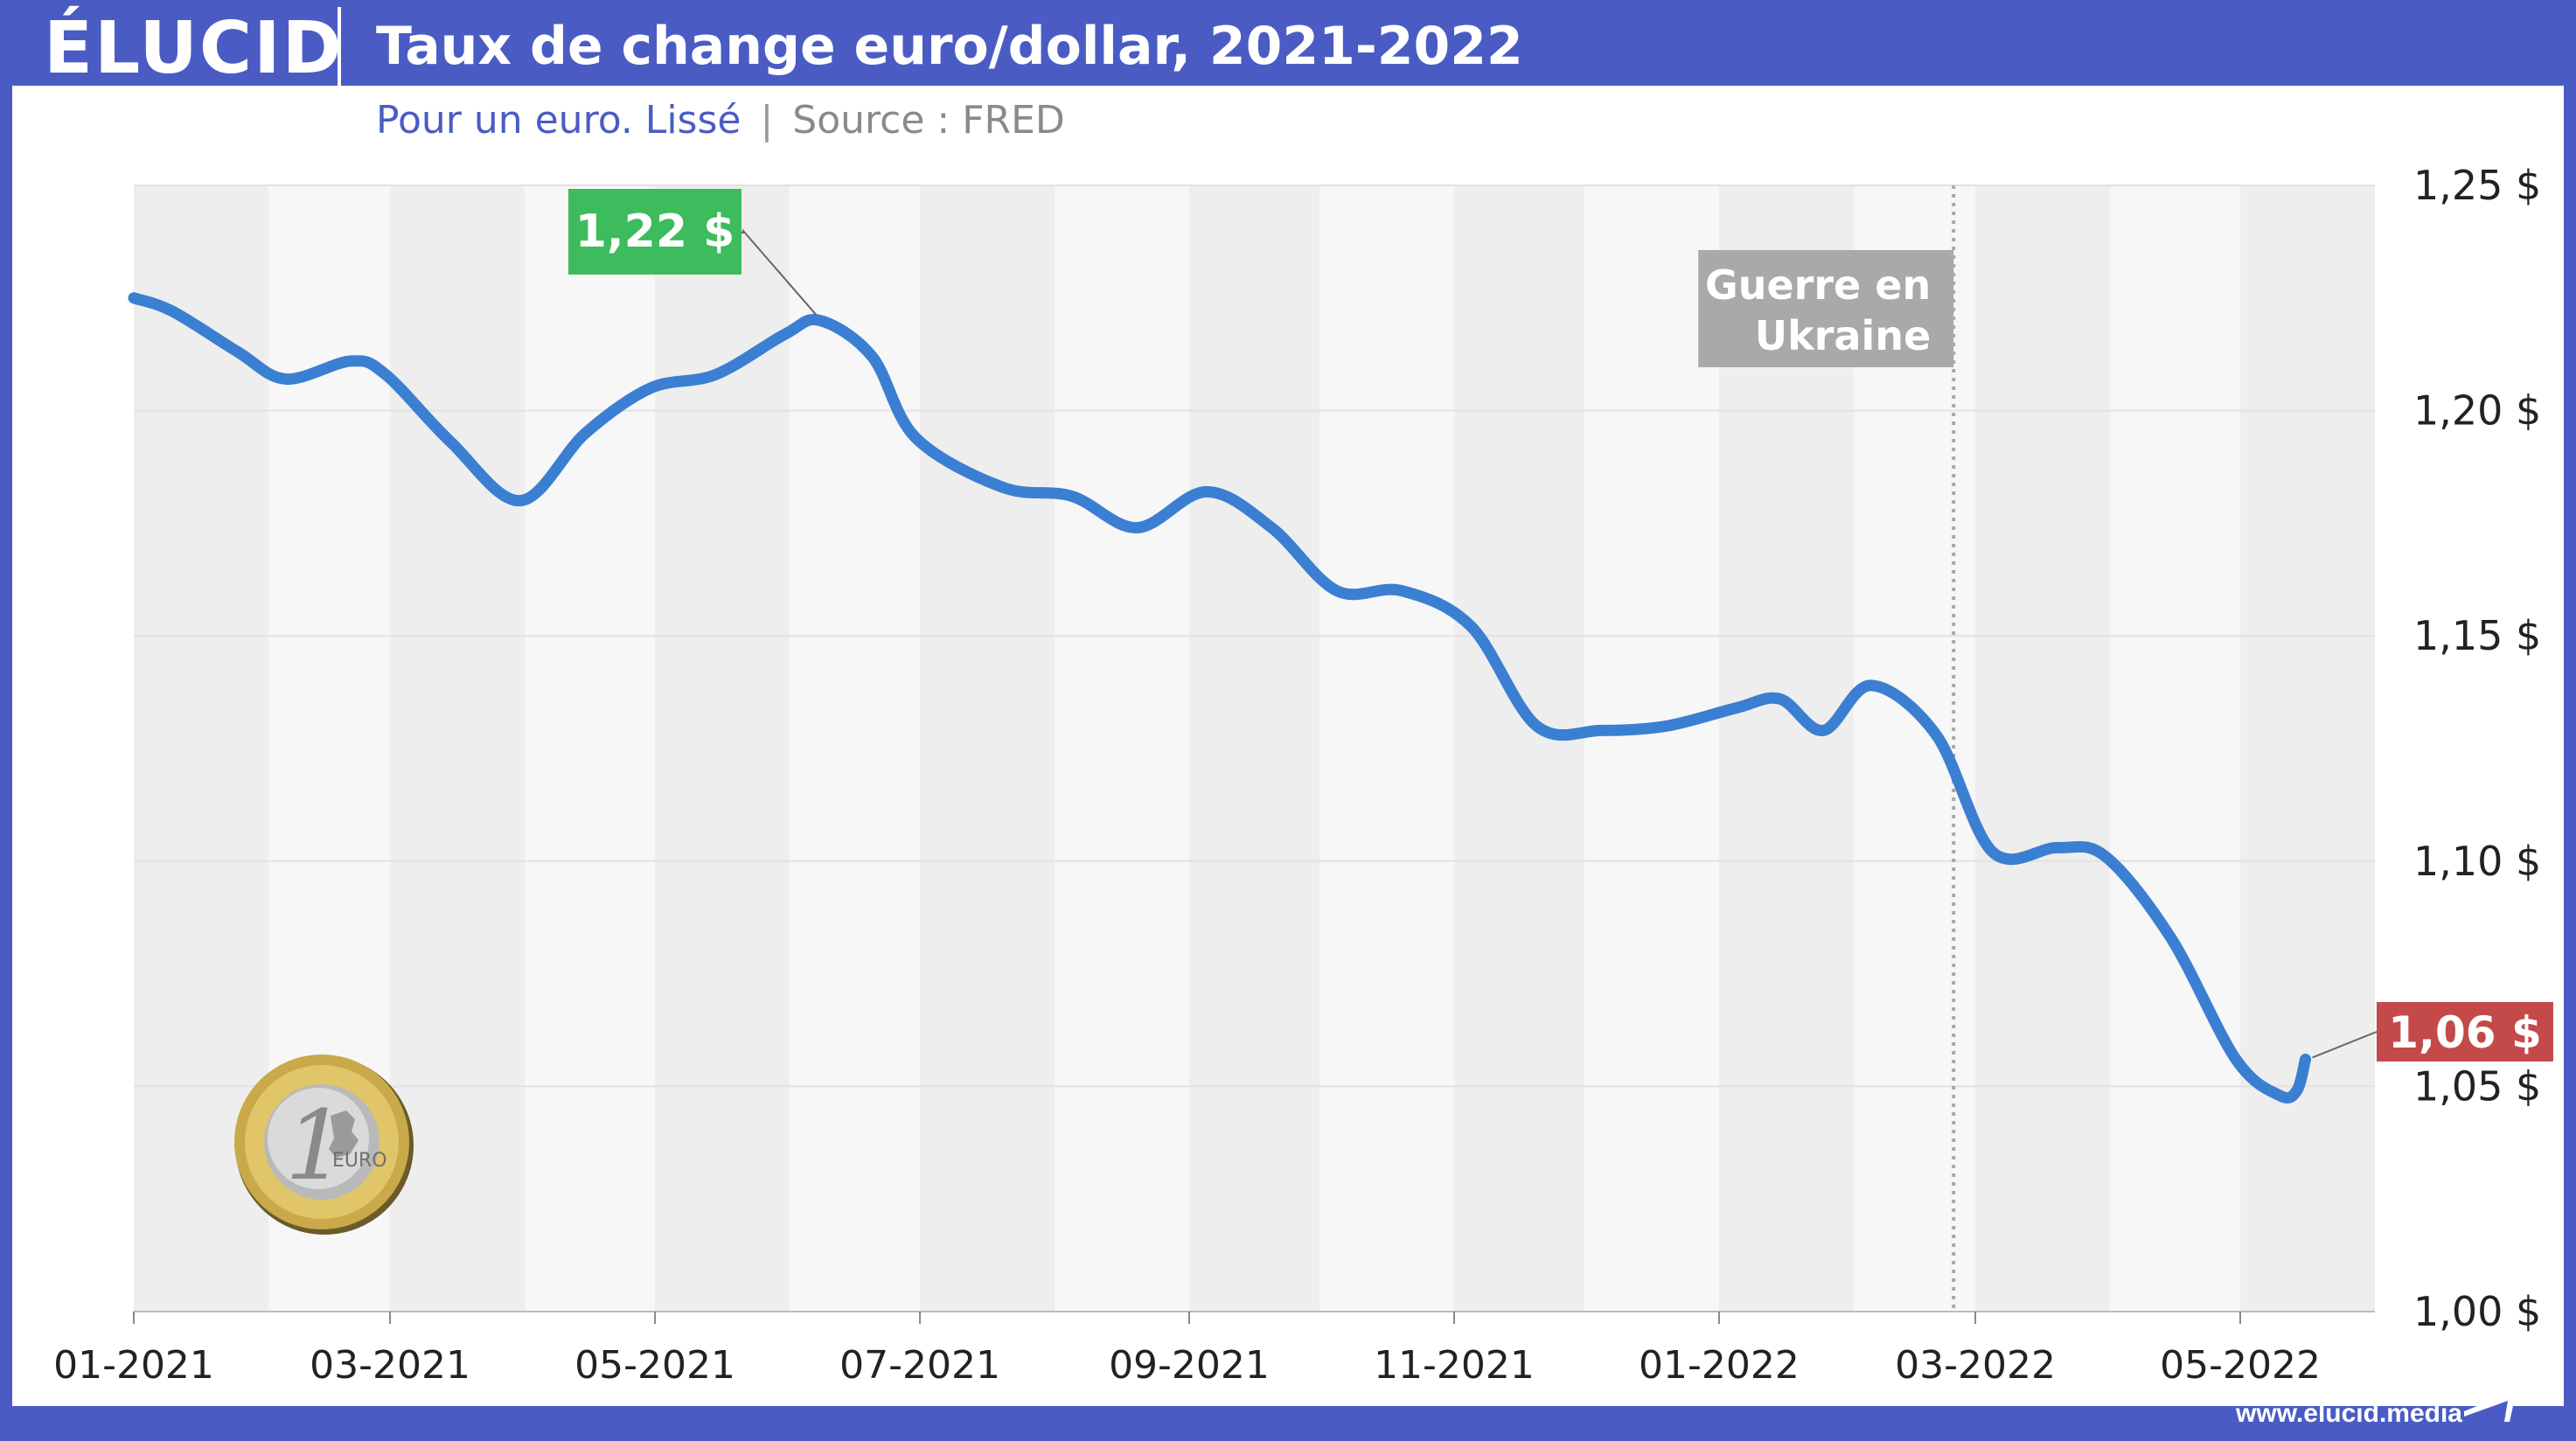 This screenshot has width=2576, height=1441. Describe the element at coordinates (654, 1366) in the screenshot. I see `x-tick-label: 05-2021` at that location.